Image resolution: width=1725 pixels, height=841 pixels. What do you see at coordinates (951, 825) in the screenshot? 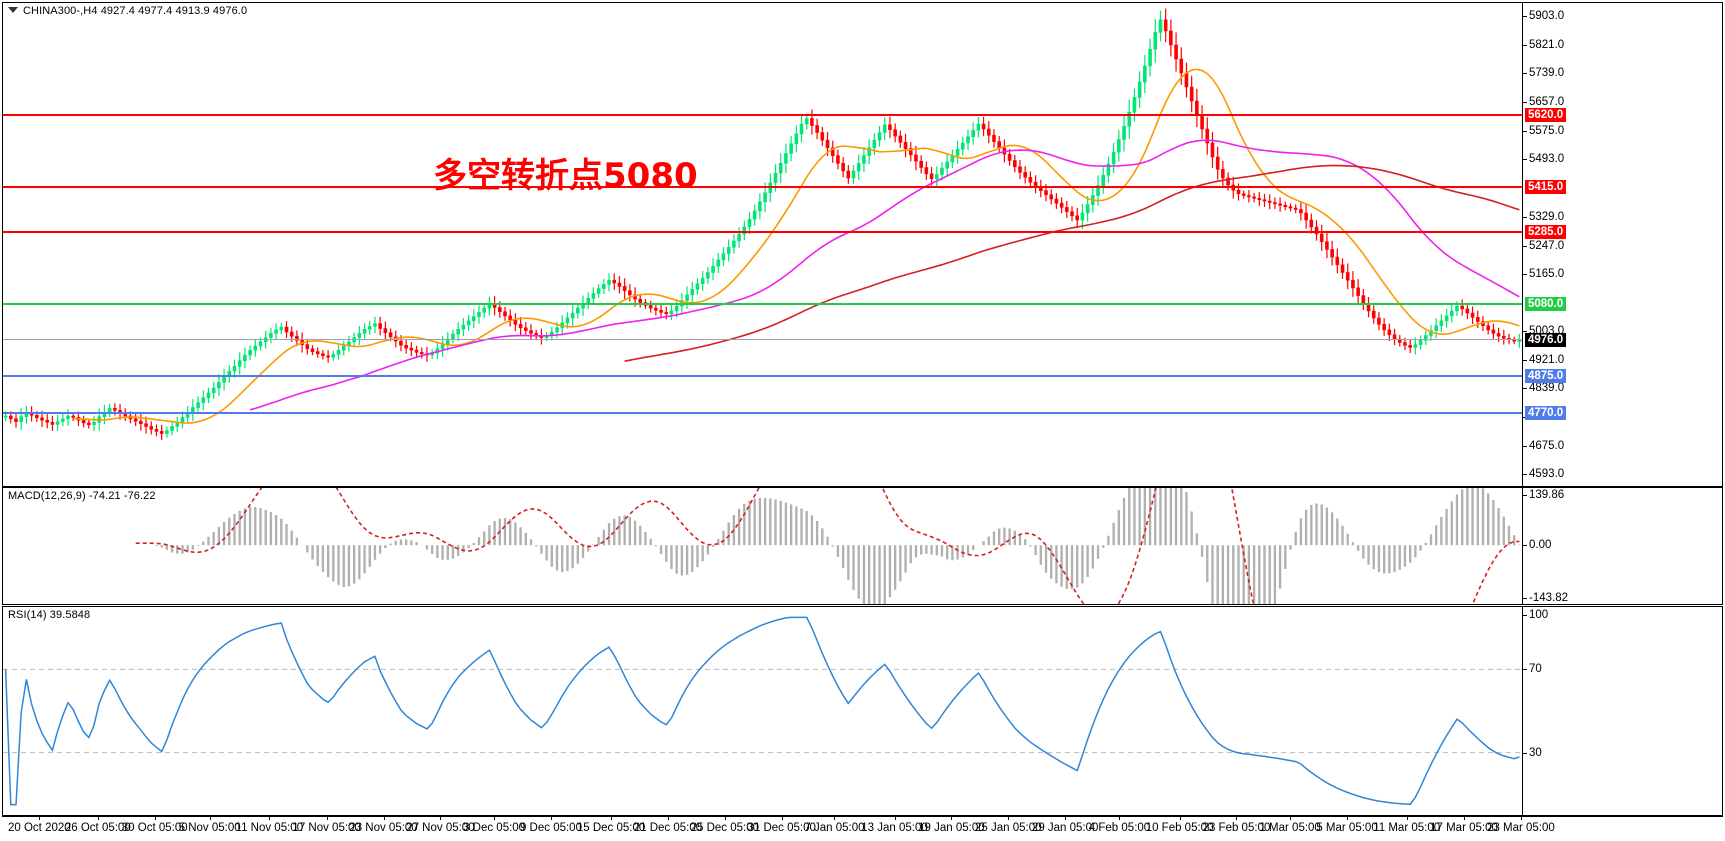
I see `time-axis-label: 19 Jan 05:00` at bounding box center [951, 825].